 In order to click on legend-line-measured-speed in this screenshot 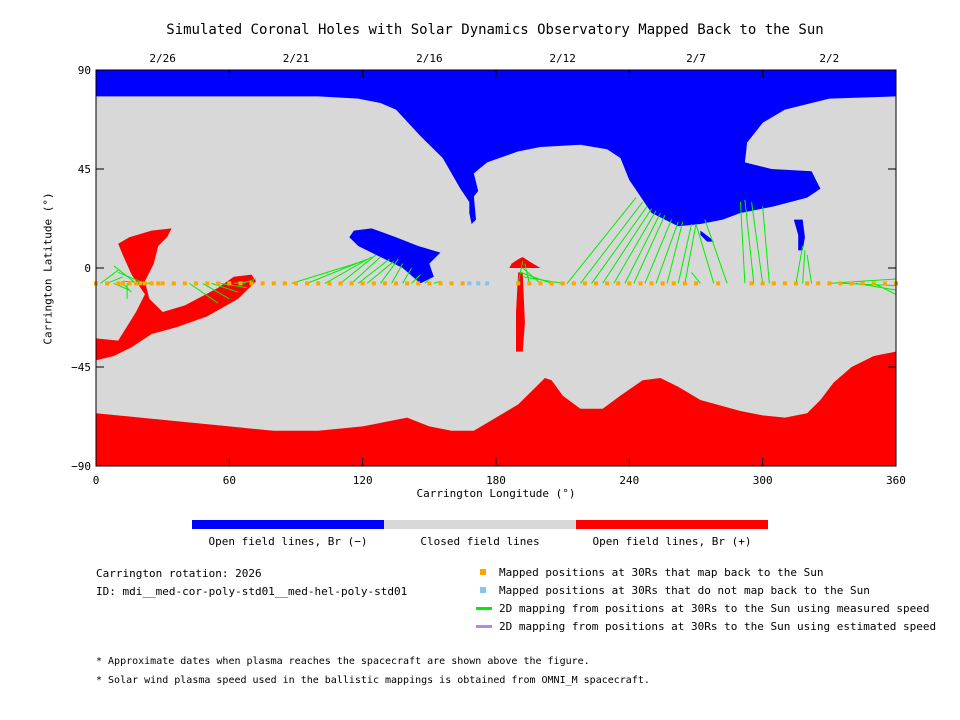, I will do `click(484, 608)`.